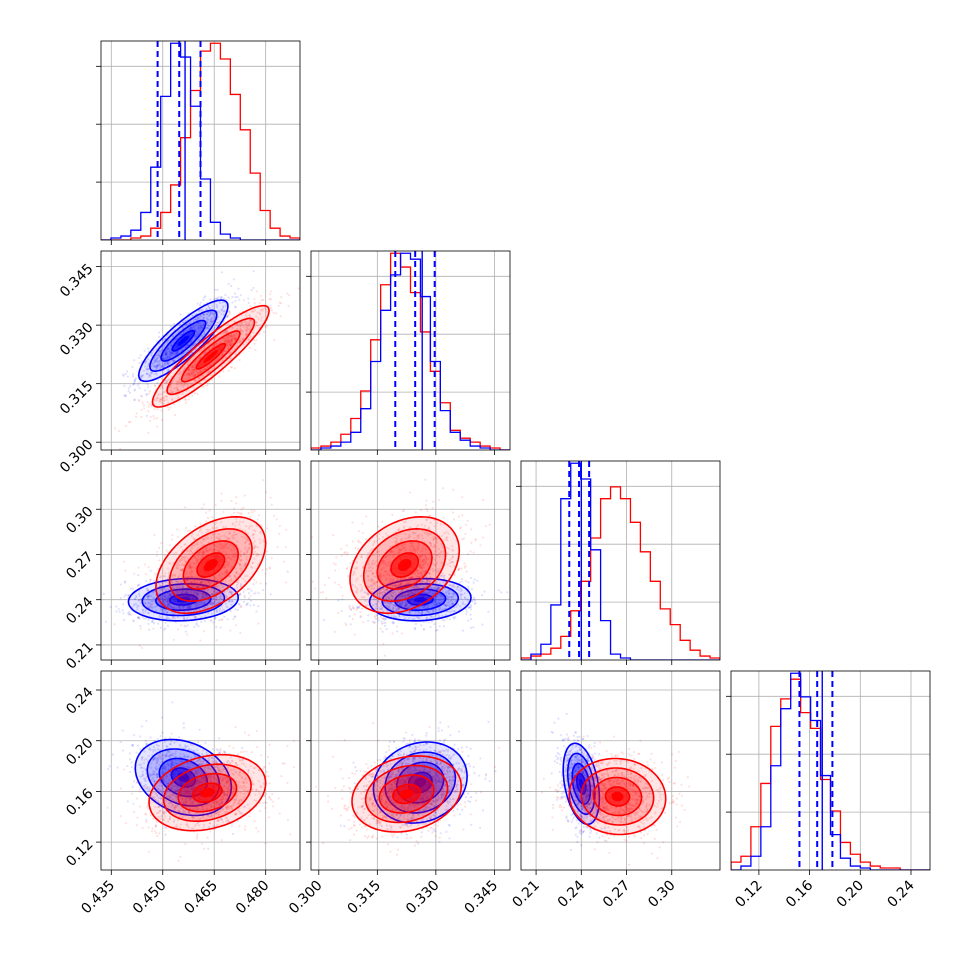 The width and height of the screenshot is (970, 970). I want to click on scatter-content, so click(195, 564).